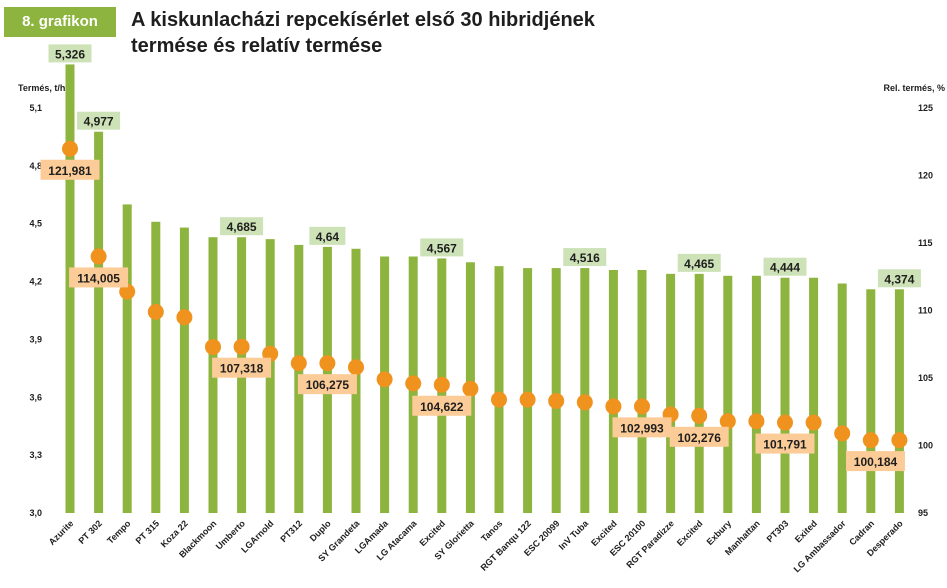 The width and height of the screenshot is (947, 588). Describe the element at coordinates (328, 385) in the screenshot. I see `point-value-label: 106,275` at that location.